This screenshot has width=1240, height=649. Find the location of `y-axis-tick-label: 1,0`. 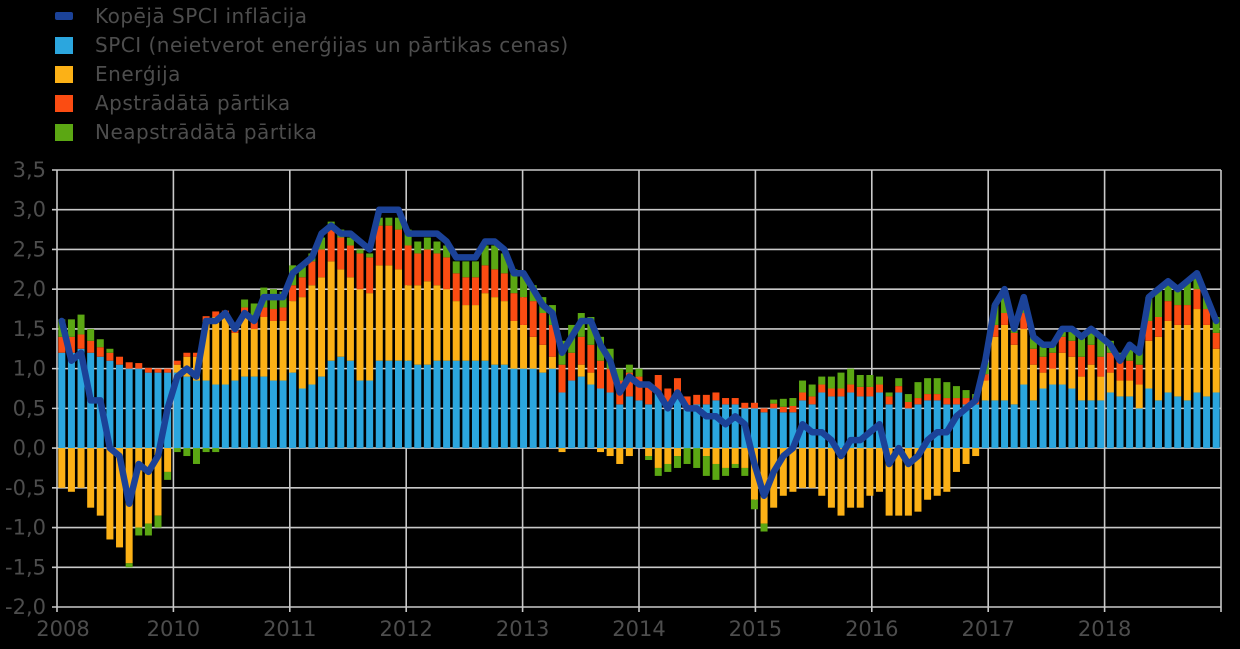

y-axis-tick-label: 1,0 is located at coordinates (29, 369).